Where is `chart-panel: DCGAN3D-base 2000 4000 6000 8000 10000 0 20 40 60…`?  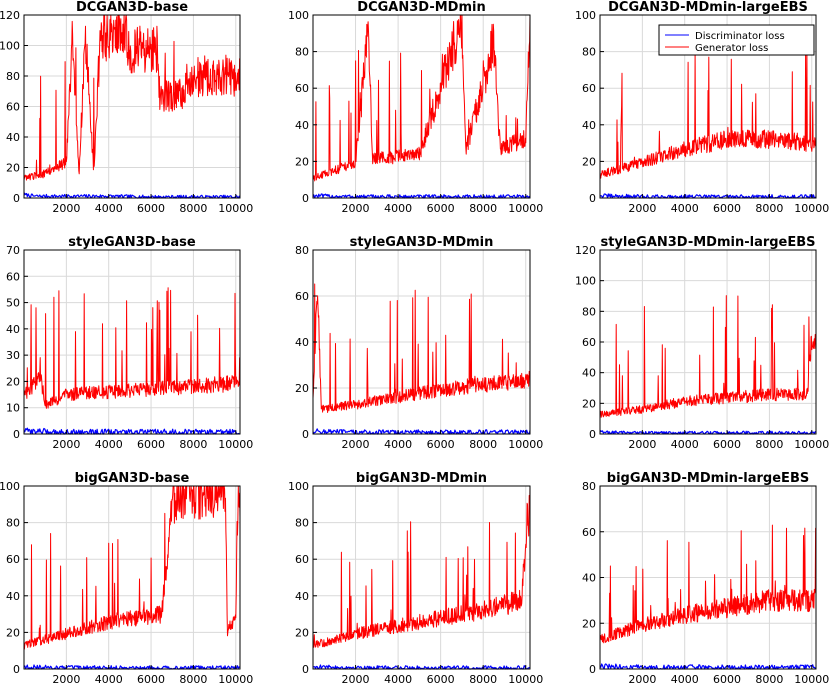 chart-panel: DCGAN3D-base 2000 4000 6000 8000 10000 0 20 40 60… is located at coordinates (126, 107).